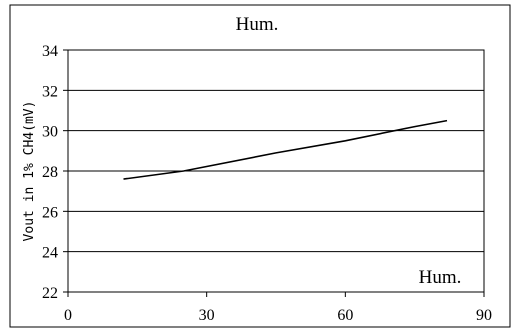 The image size is (522, 333). Describe the element at coordinates (50, 172) in the screenshot. I see `y-tick-label: 28` at that location.